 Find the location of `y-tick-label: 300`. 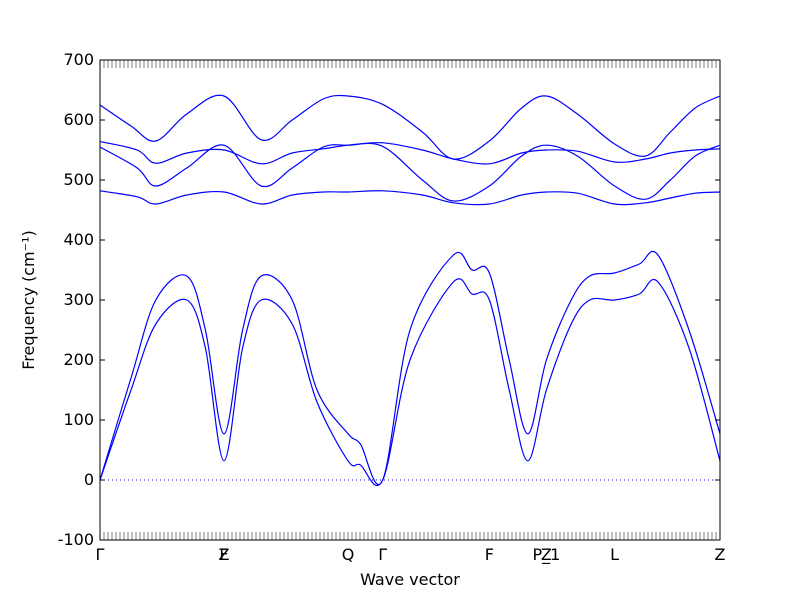

y-tick-label: 300 is located at coordinates (78, 299).